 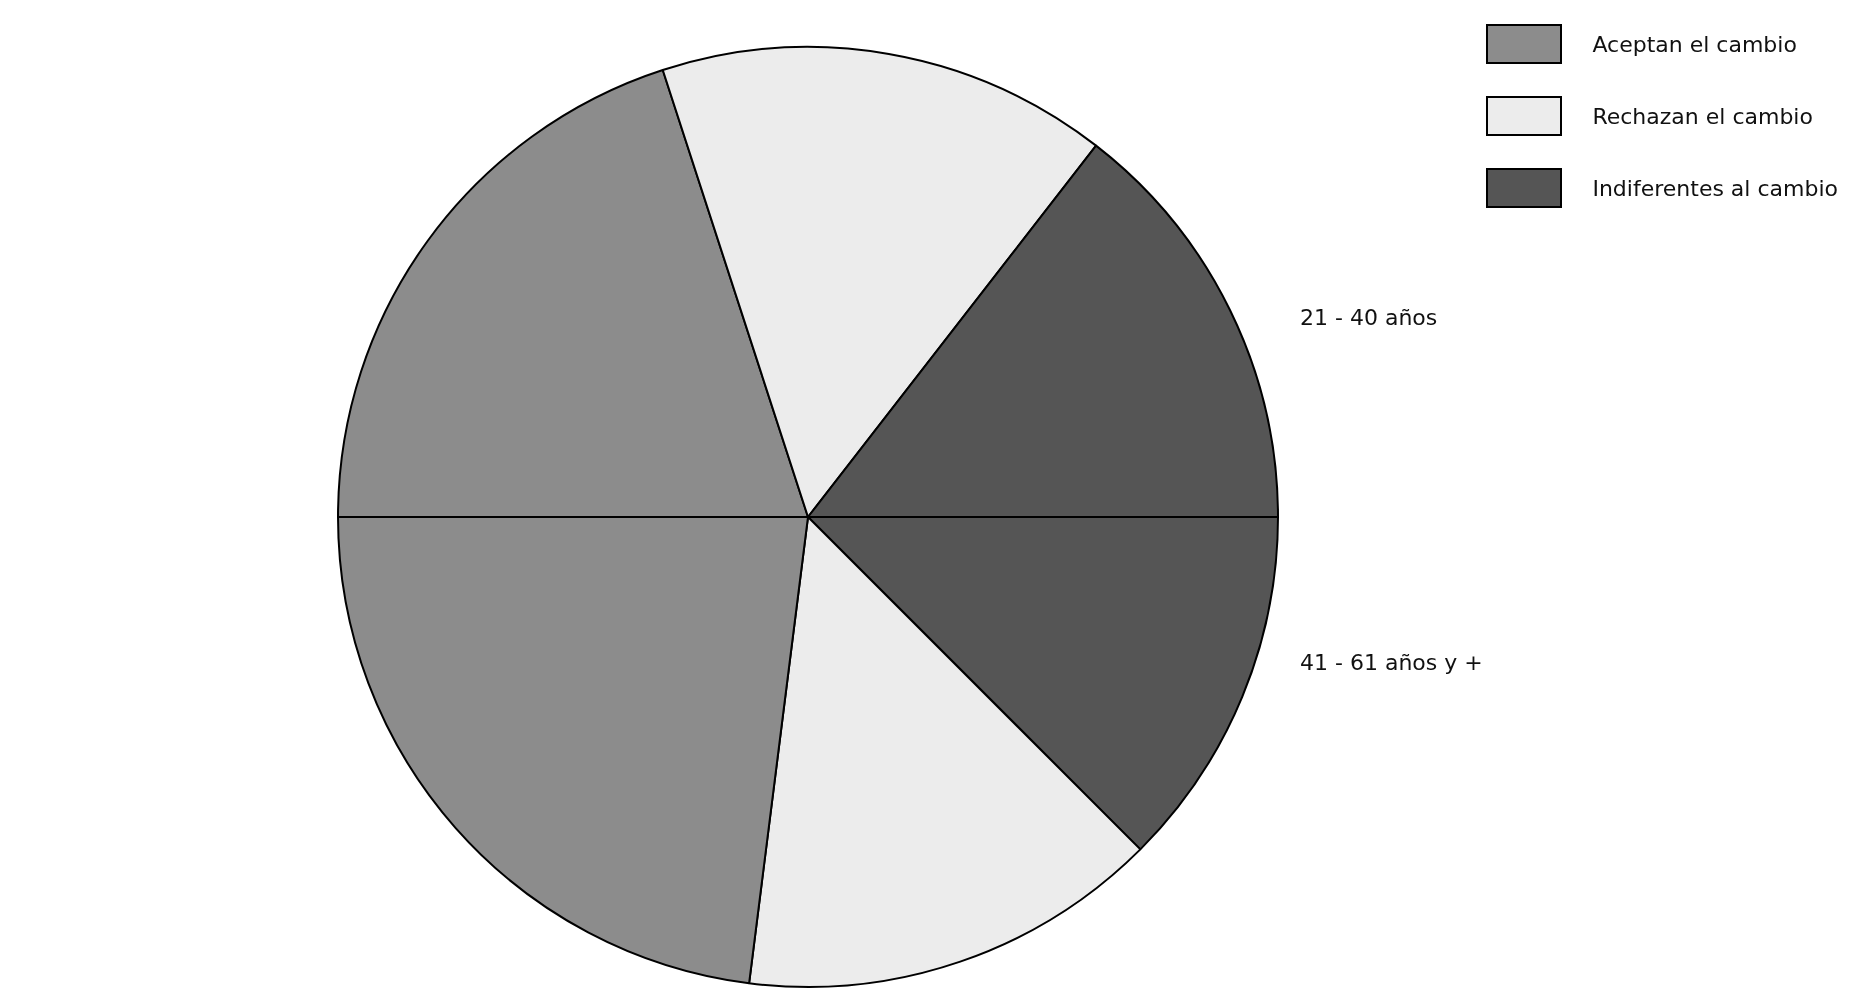 I want to click on legend-label: Rechazan el cambio, so click(x=1702, y=116).